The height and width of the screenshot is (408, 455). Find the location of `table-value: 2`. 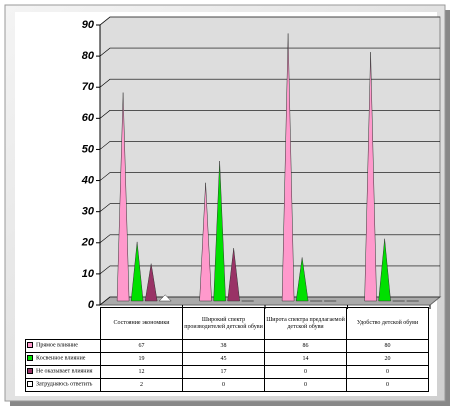

table-value: 2 is located at coordinates (141, 385).